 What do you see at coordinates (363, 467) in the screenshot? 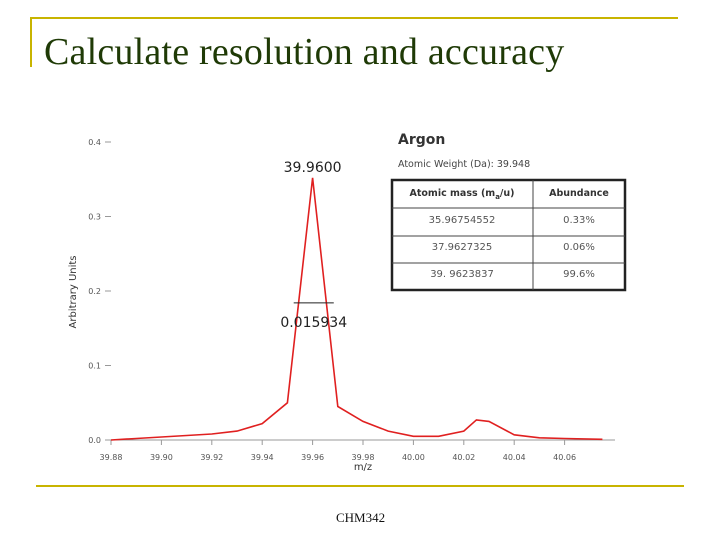
I see `x-axis-title: m/z` at bounding box center [363, 467].